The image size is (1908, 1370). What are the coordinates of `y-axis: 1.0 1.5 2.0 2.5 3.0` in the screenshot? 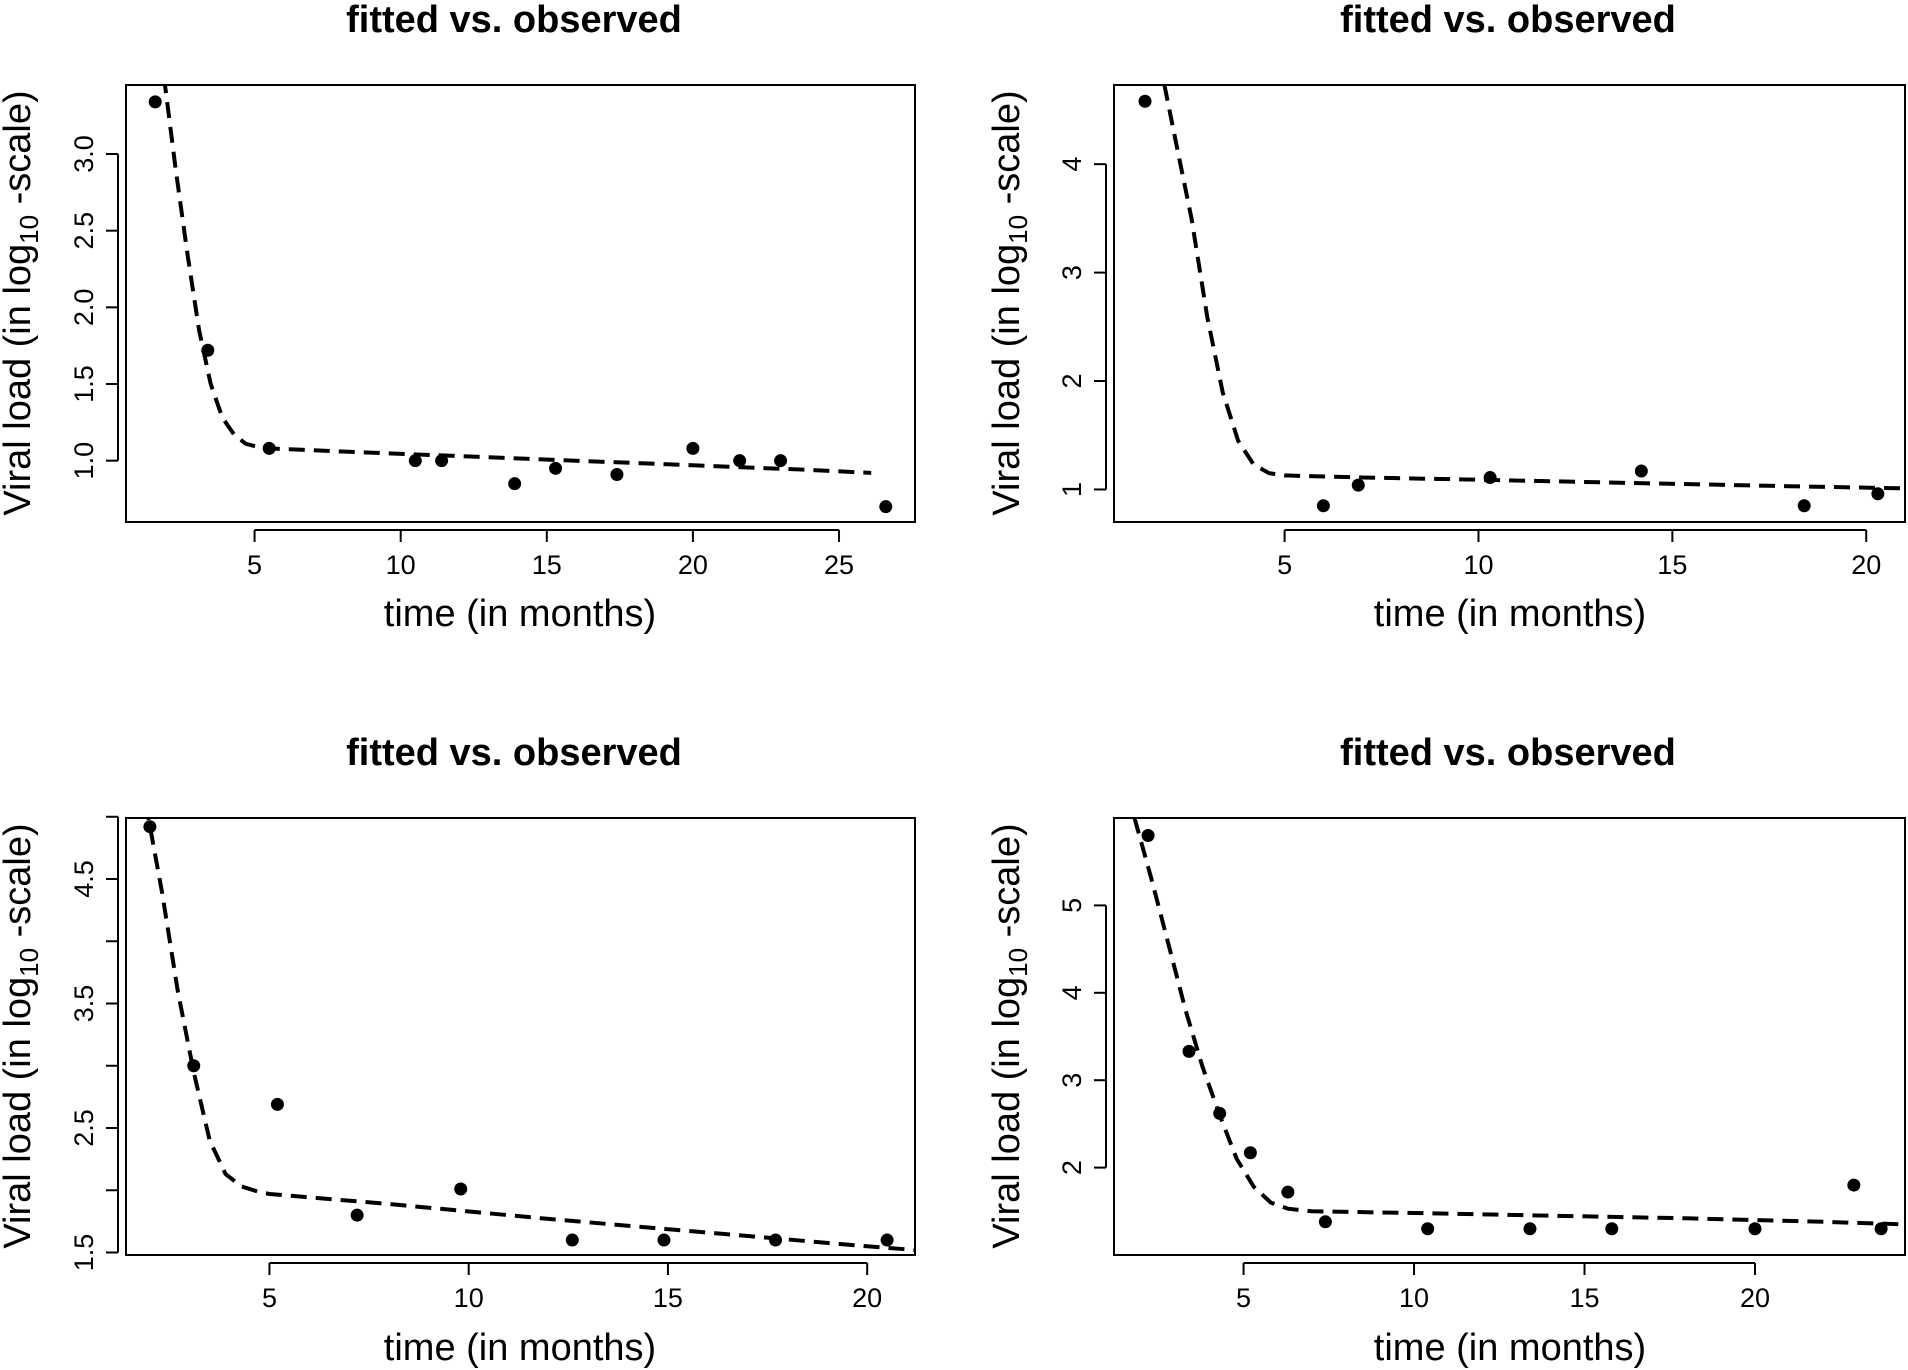 It's located at (94, 307).